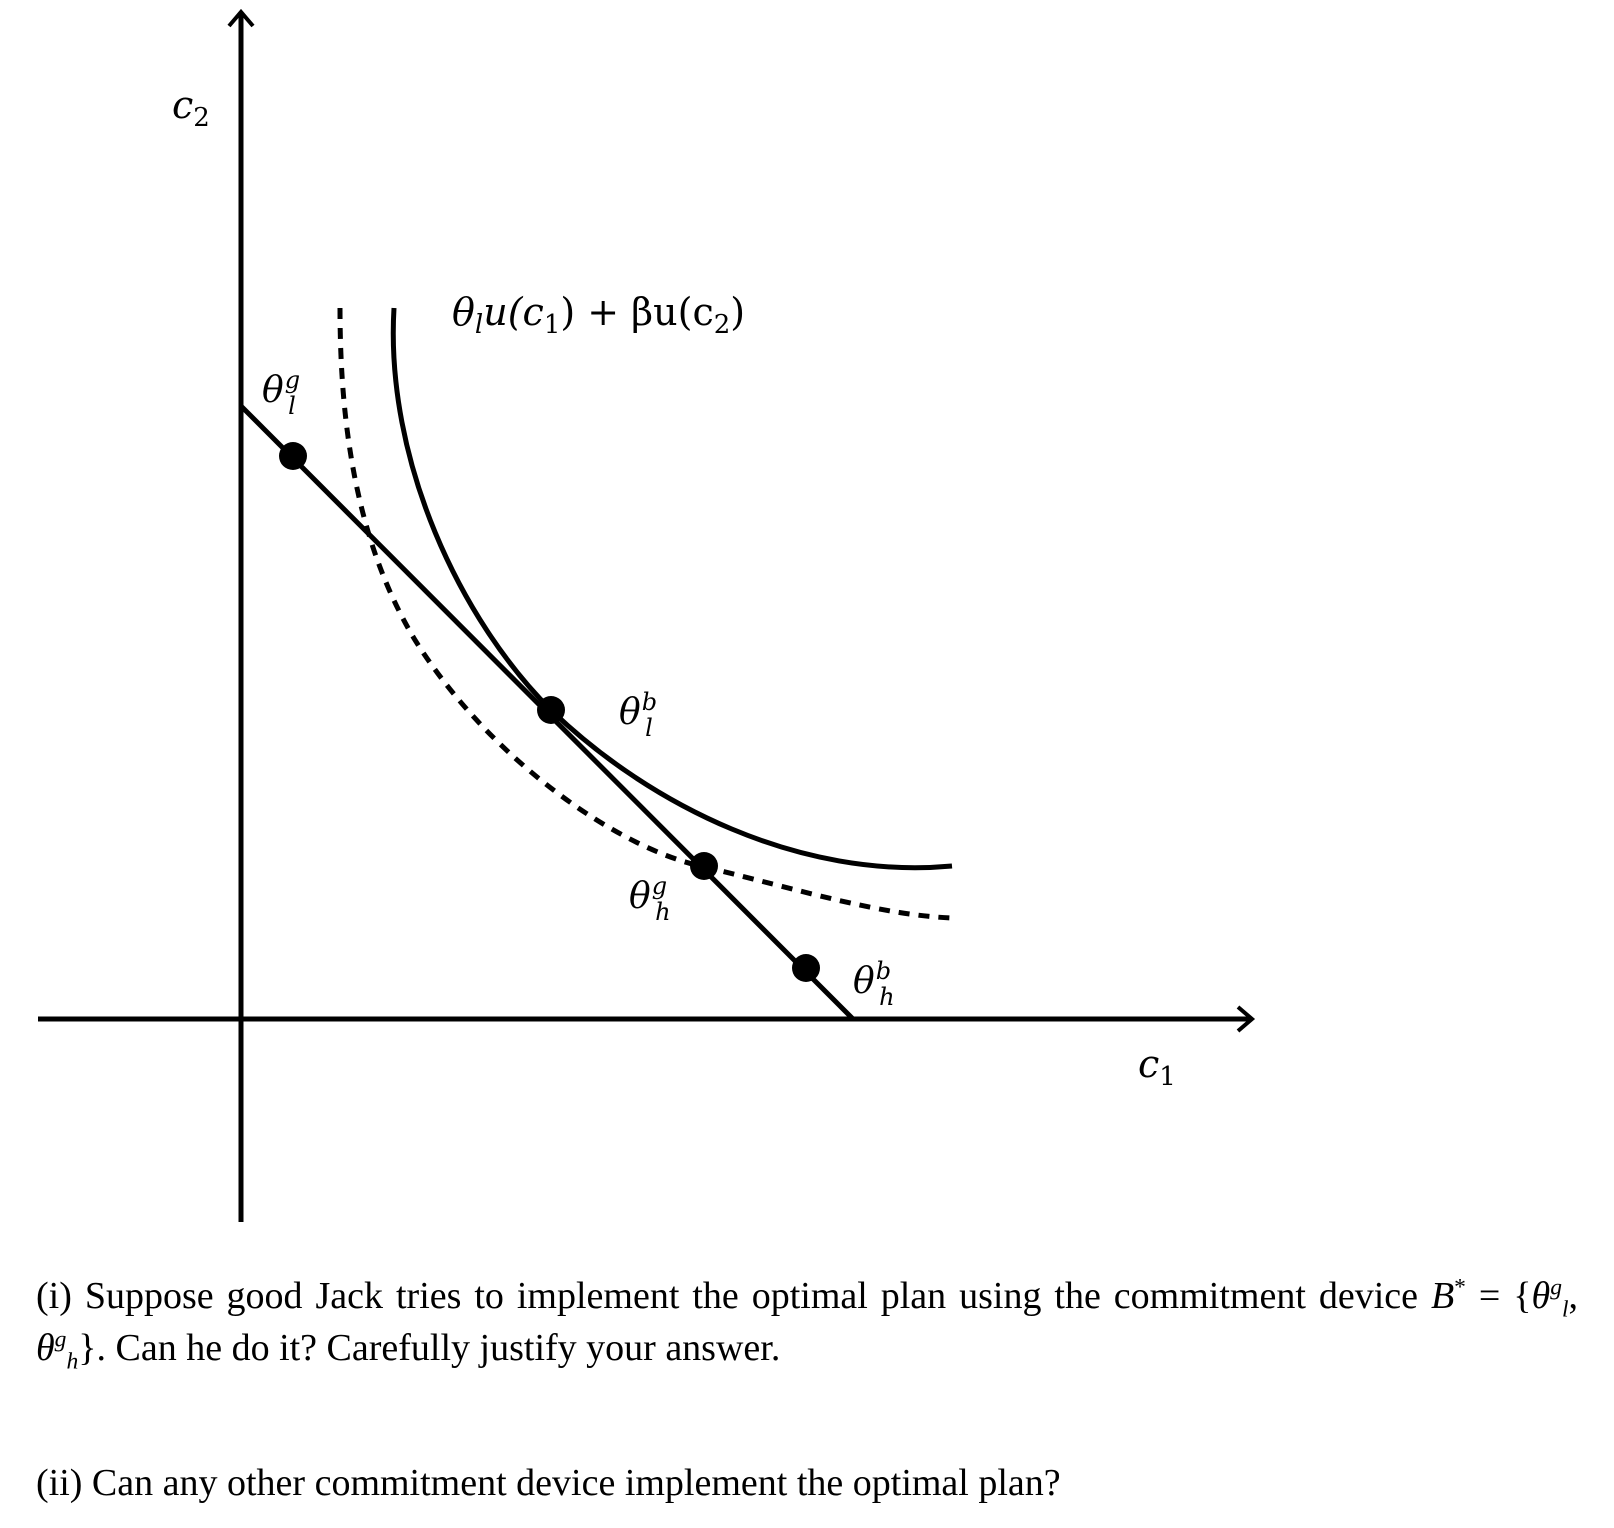  What do you see at coordinates (1460, 1287) in the screenshot?
I see `set-star: *` at bounding box center [1460, 1287].